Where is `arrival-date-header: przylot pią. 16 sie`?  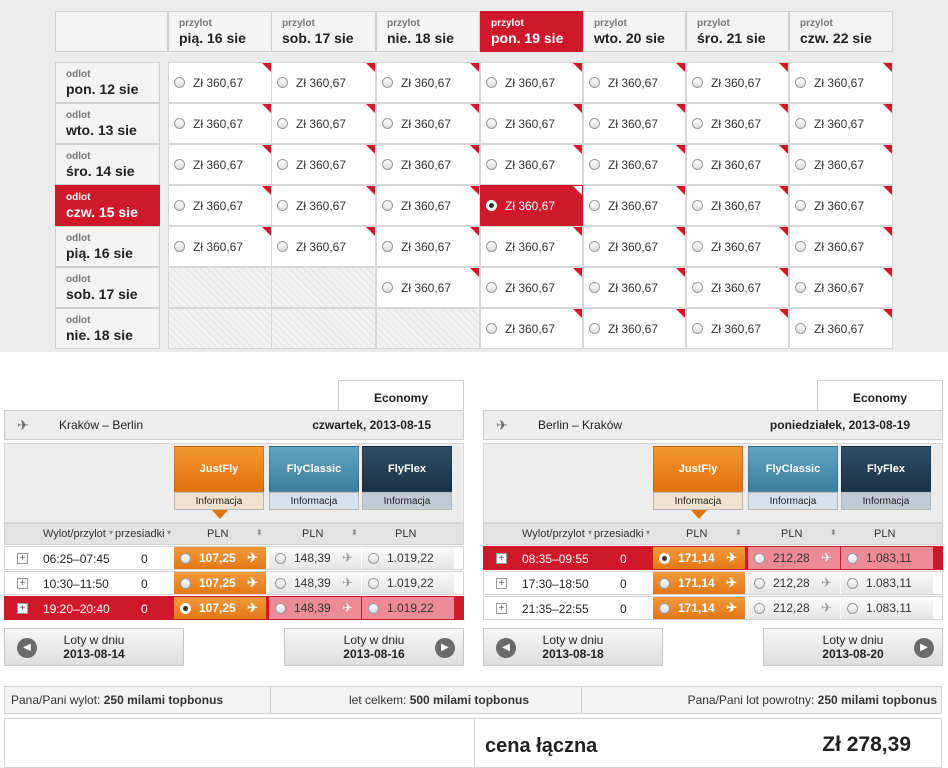 arrival-date-header: przylot pią. 16 sie is located at coordinates (220, 31).